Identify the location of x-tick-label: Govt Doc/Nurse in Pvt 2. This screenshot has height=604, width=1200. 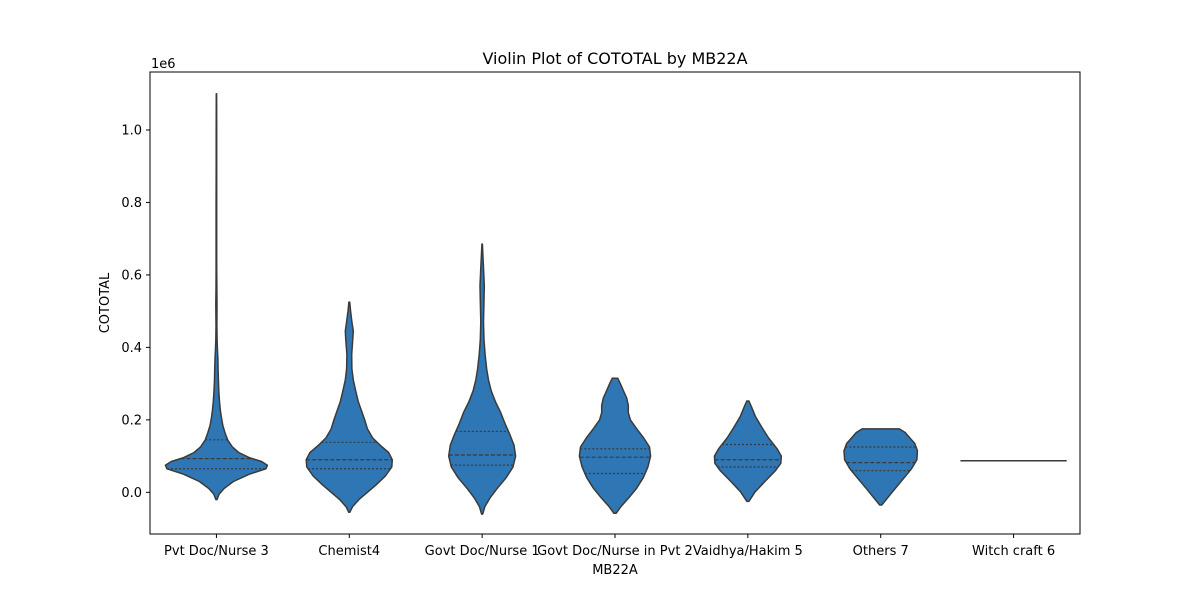
(615, 551).